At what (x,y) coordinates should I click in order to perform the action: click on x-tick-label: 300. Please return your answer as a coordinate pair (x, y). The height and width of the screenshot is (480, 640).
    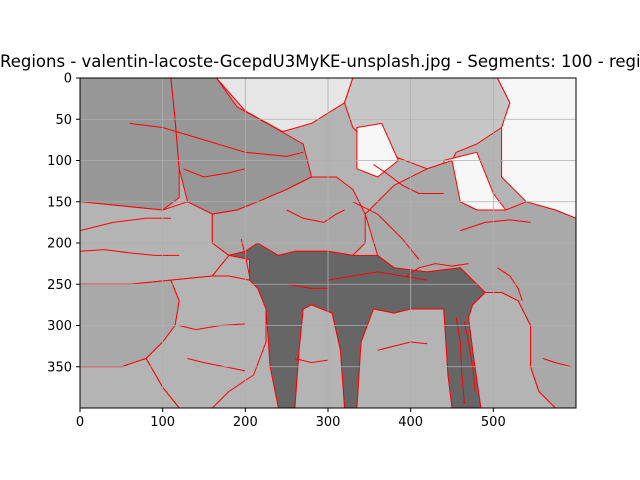
    Looking at the image, I should click on (328, 422).